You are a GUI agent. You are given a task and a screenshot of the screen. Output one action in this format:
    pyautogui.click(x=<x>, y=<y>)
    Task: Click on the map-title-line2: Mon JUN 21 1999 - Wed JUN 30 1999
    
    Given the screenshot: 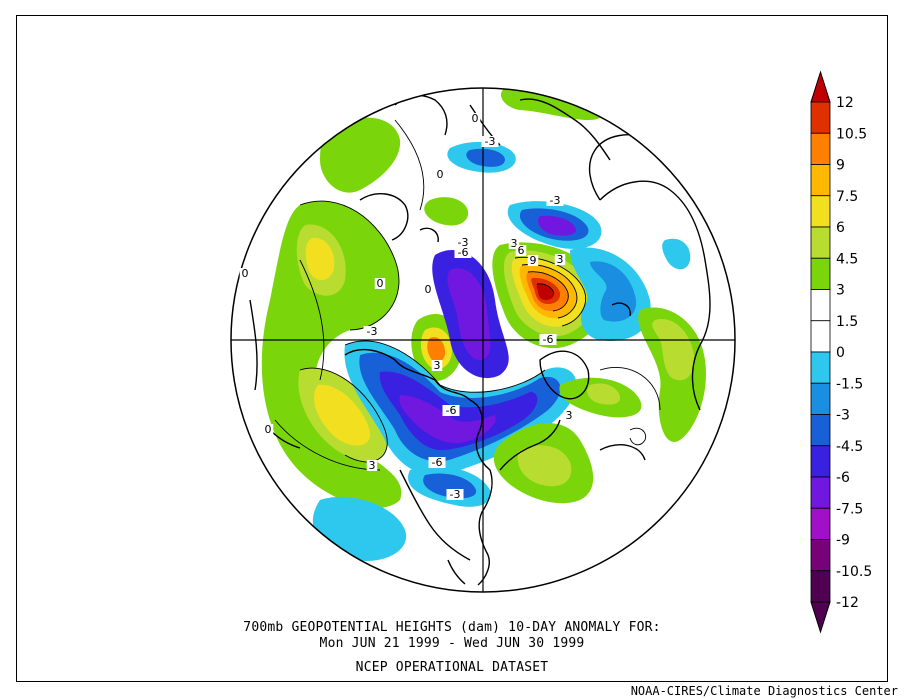 What is the action you would take?
    pyautogui.click(x=452, y=643)
    